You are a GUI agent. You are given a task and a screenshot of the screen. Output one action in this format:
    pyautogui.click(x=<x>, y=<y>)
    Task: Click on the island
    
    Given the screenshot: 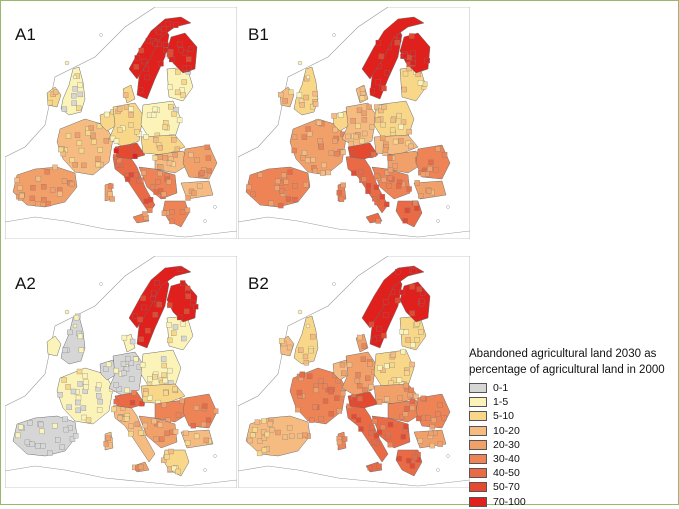 What is the action you would take?
    pyautogui.click(x=448, y=456)
    